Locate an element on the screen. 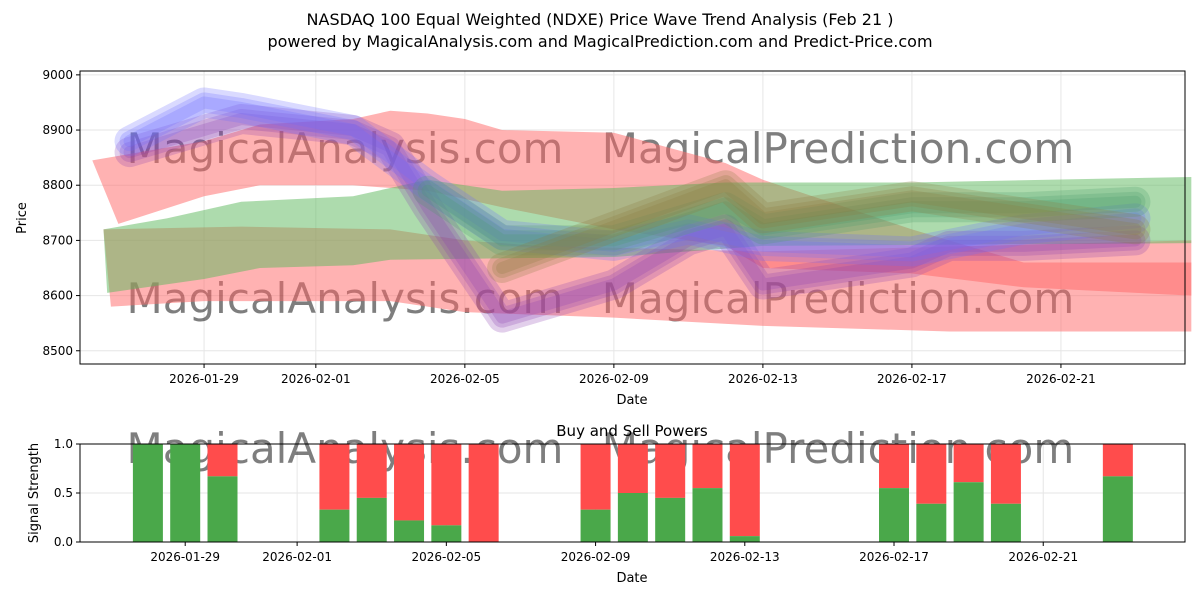  y-tick-label: 0.5 is located at coordinates (63, 493).